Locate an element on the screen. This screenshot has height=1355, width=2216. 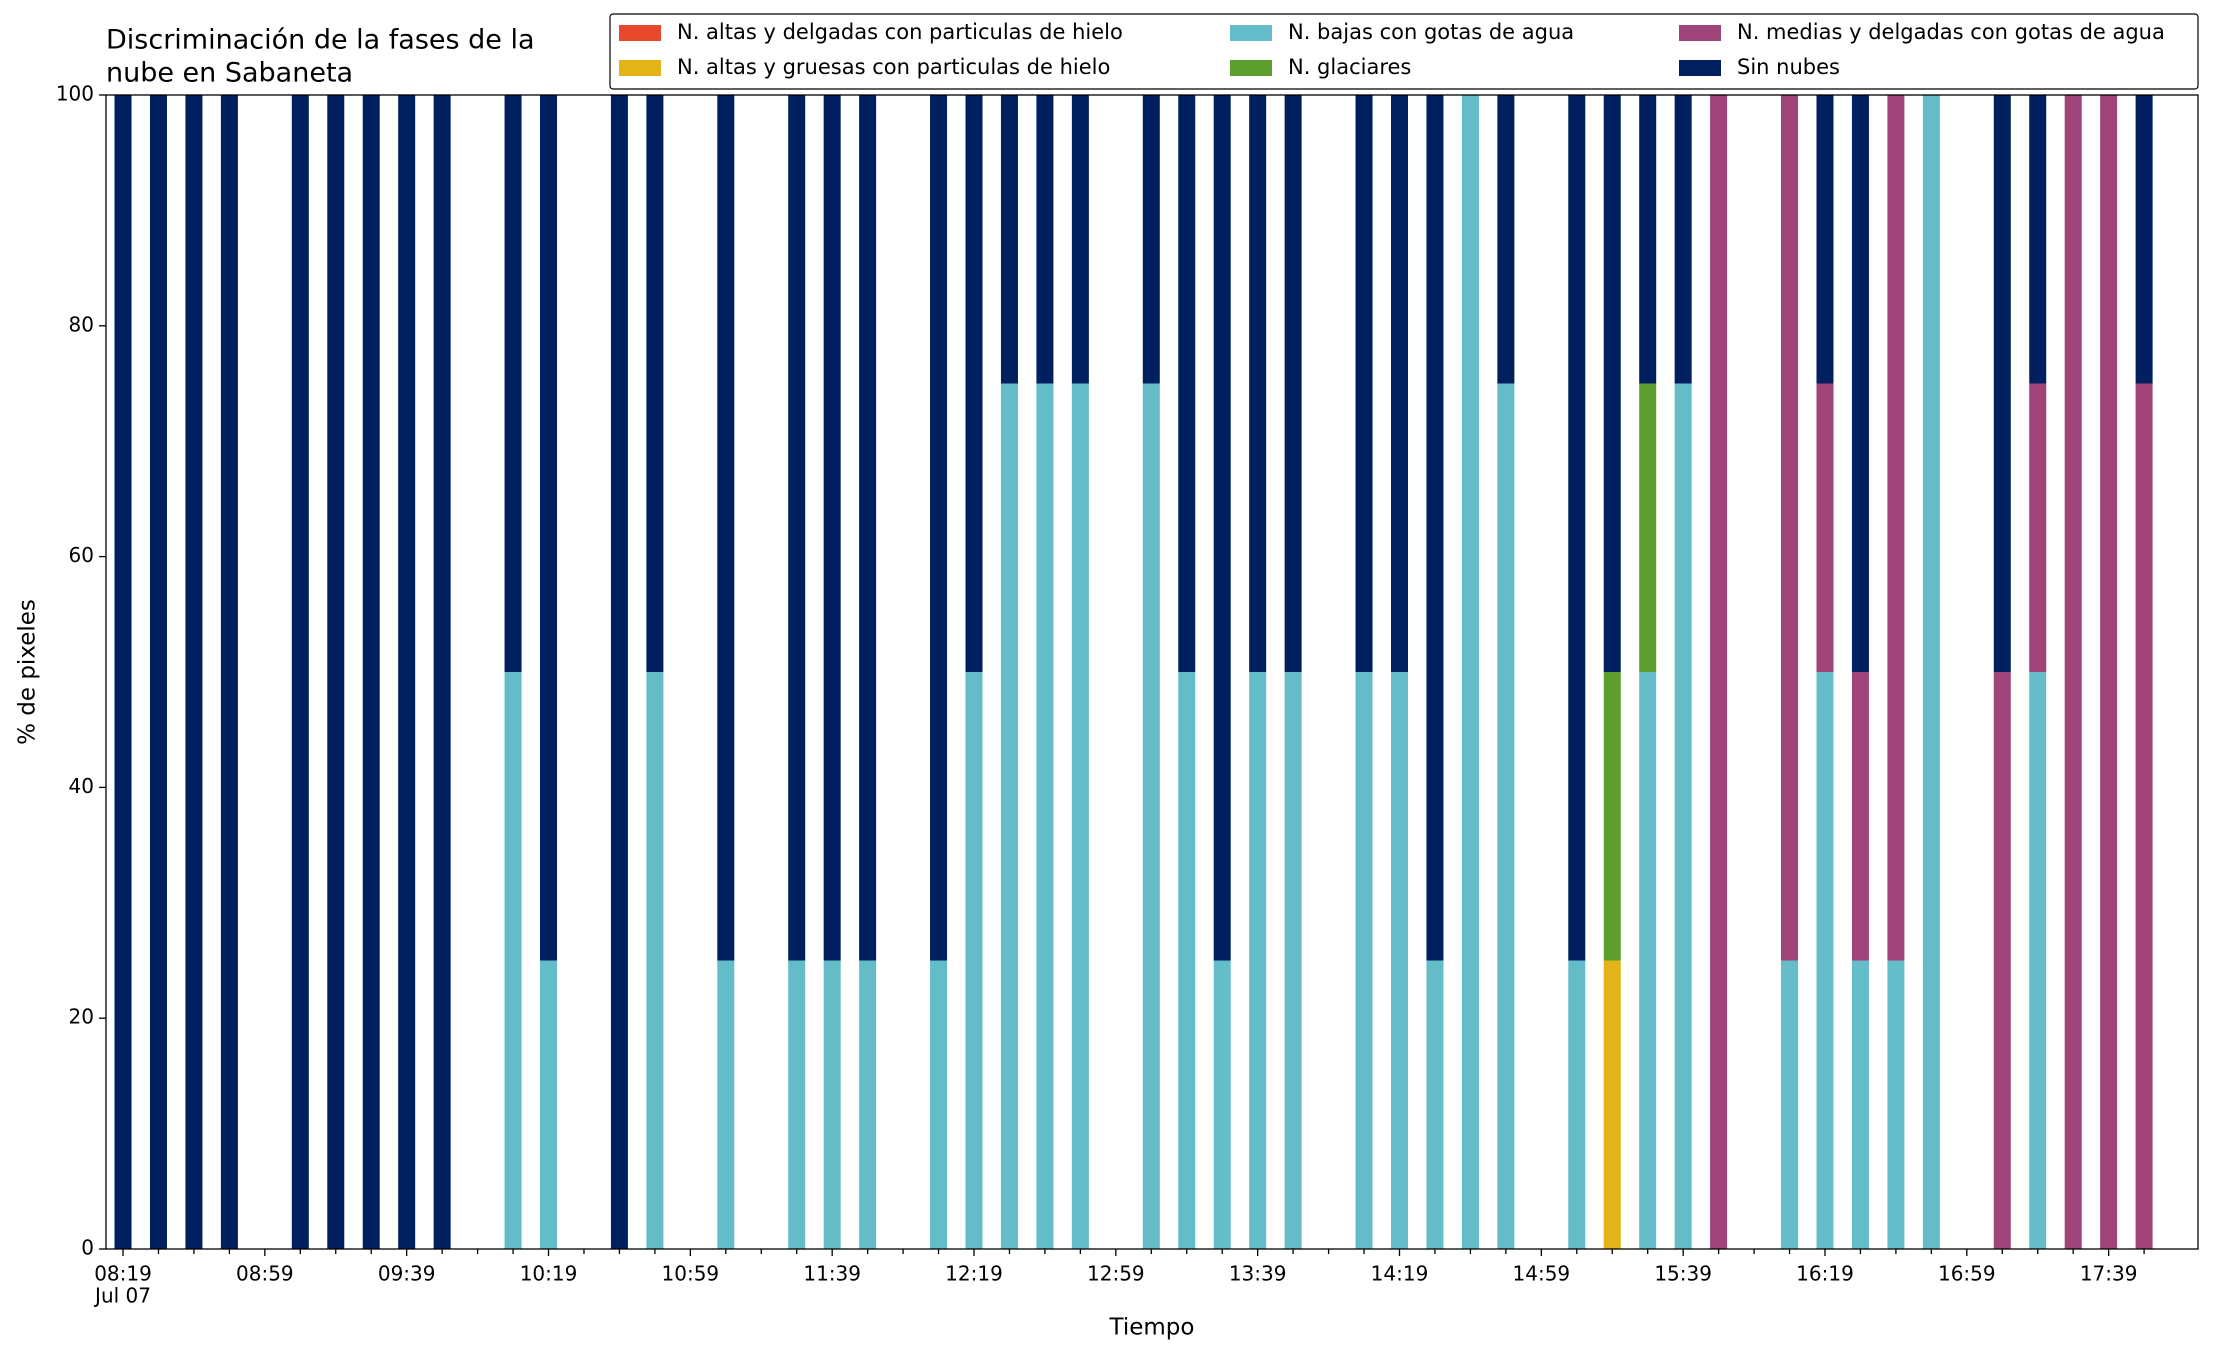
x-tick-label: 08:59 is located at coordinates (265, 1274).